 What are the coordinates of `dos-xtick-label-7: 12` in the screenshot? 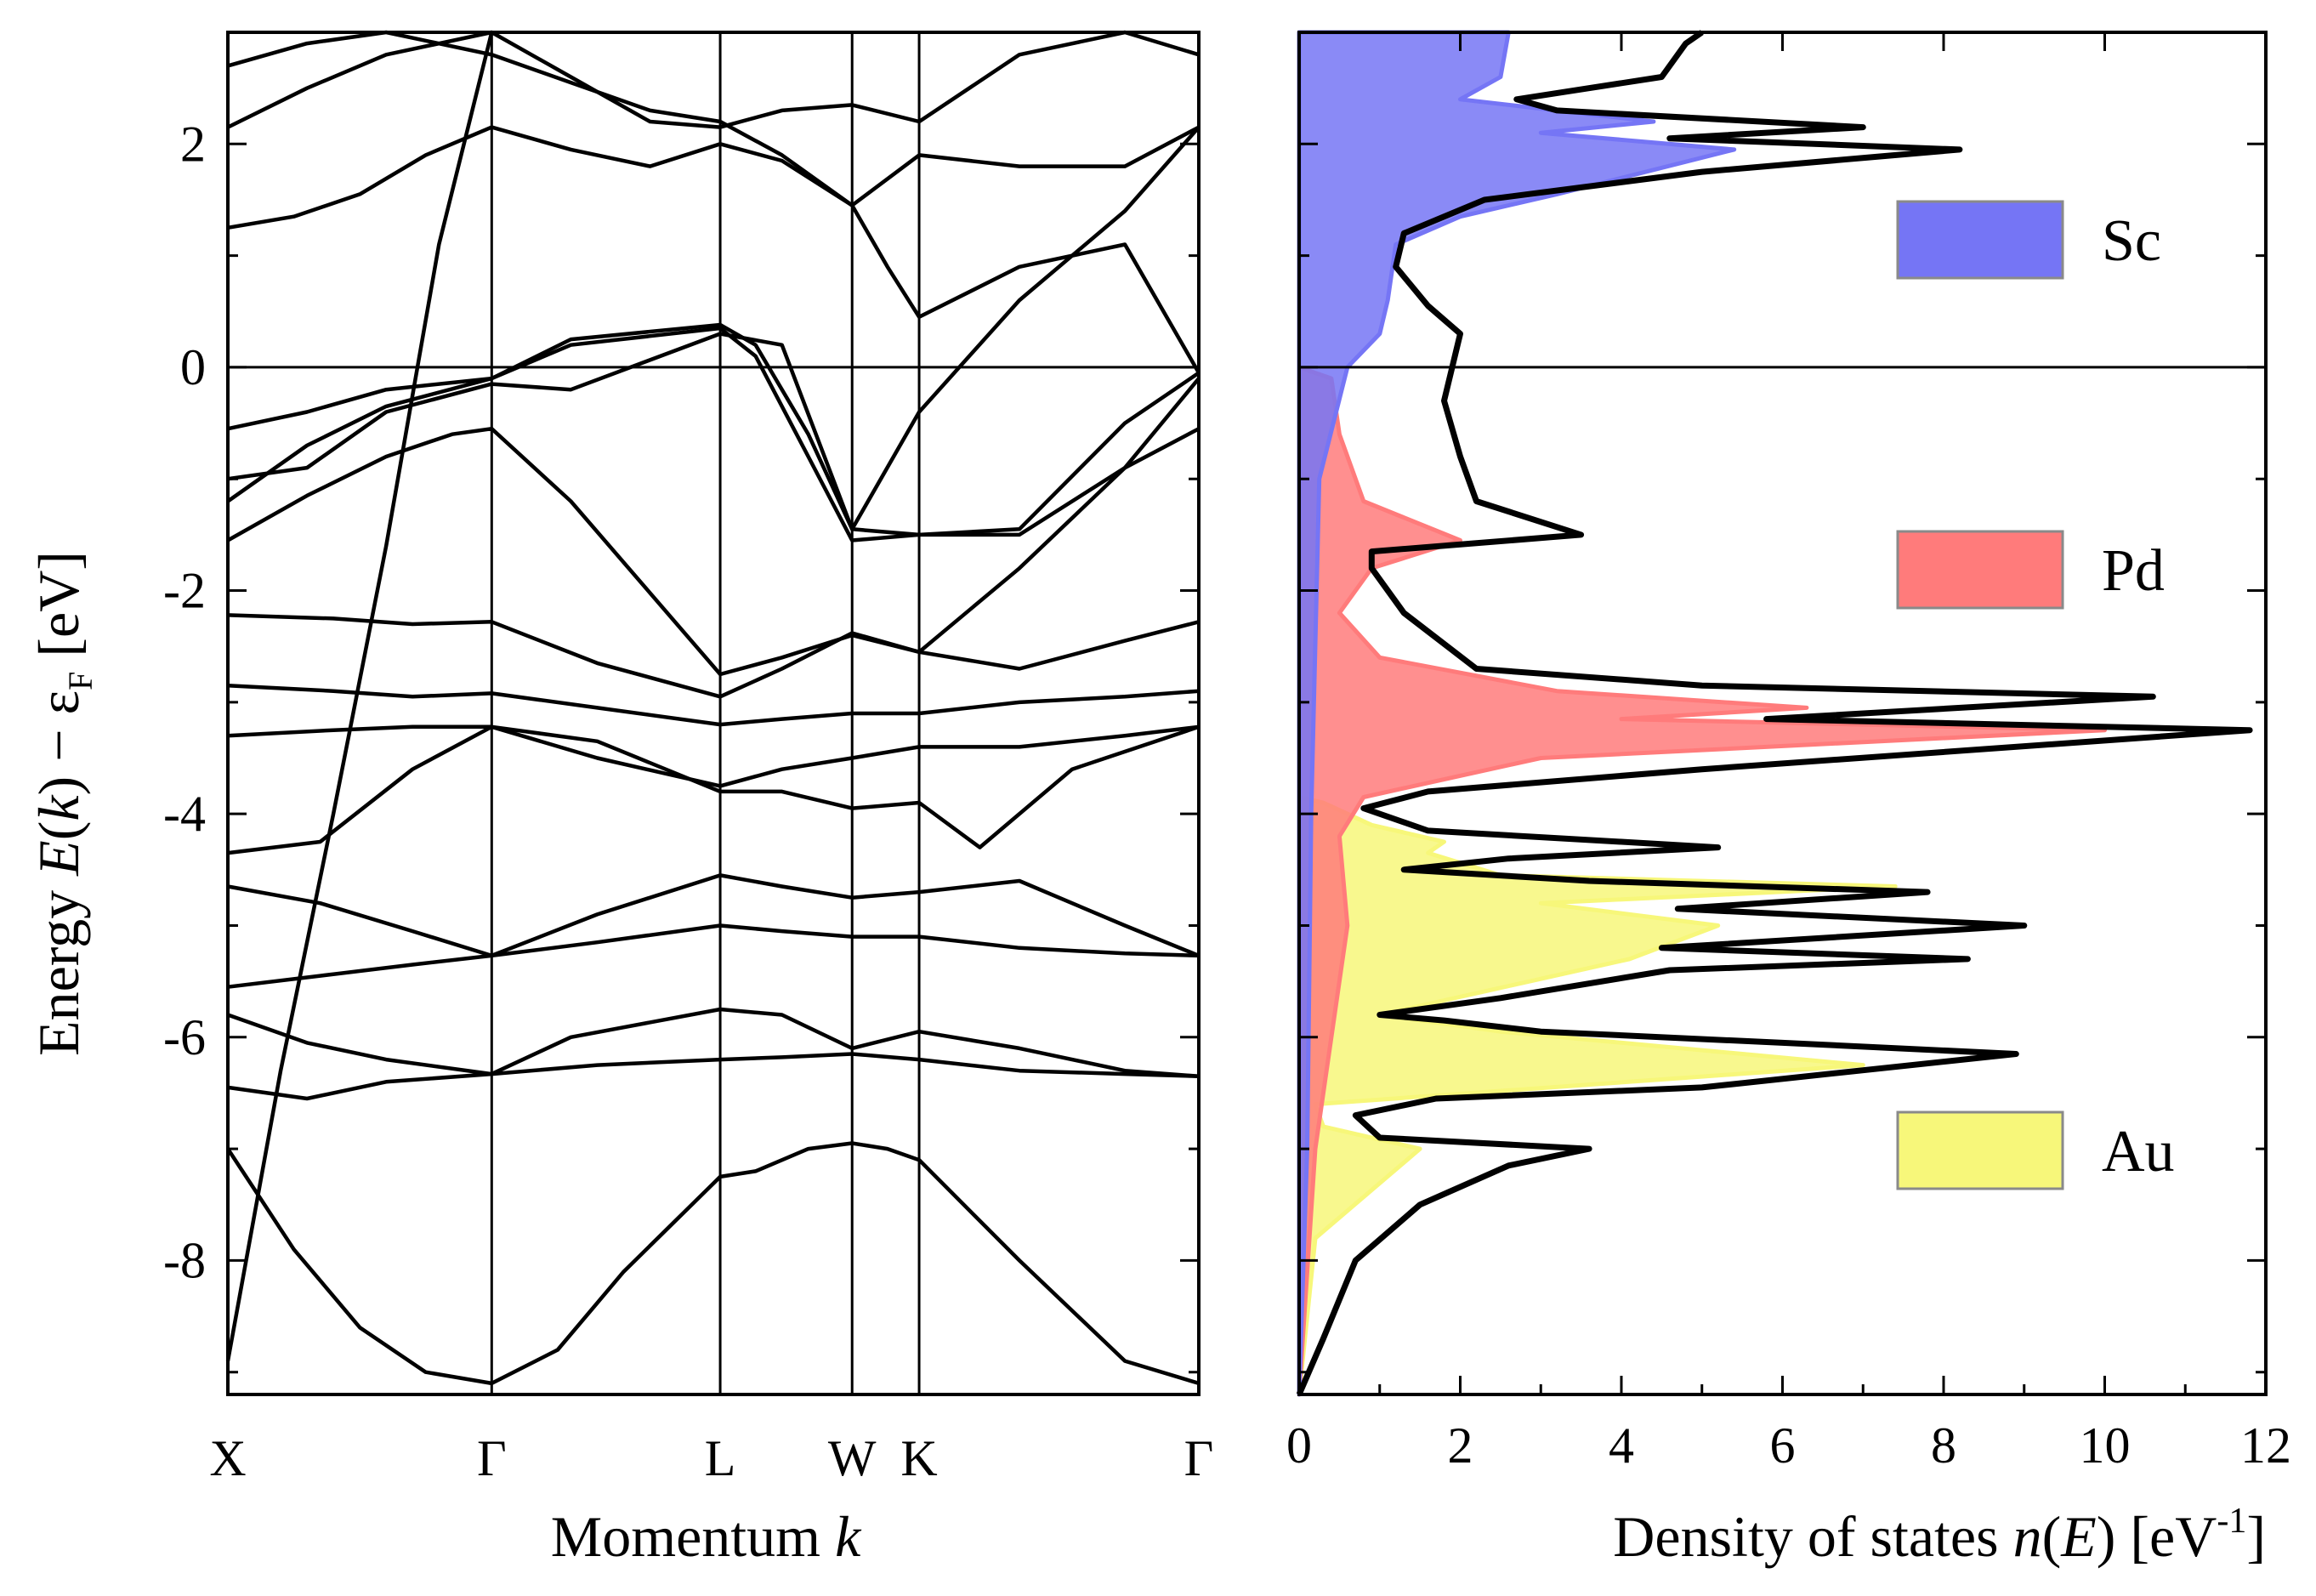 It's located at (2265, 1446).